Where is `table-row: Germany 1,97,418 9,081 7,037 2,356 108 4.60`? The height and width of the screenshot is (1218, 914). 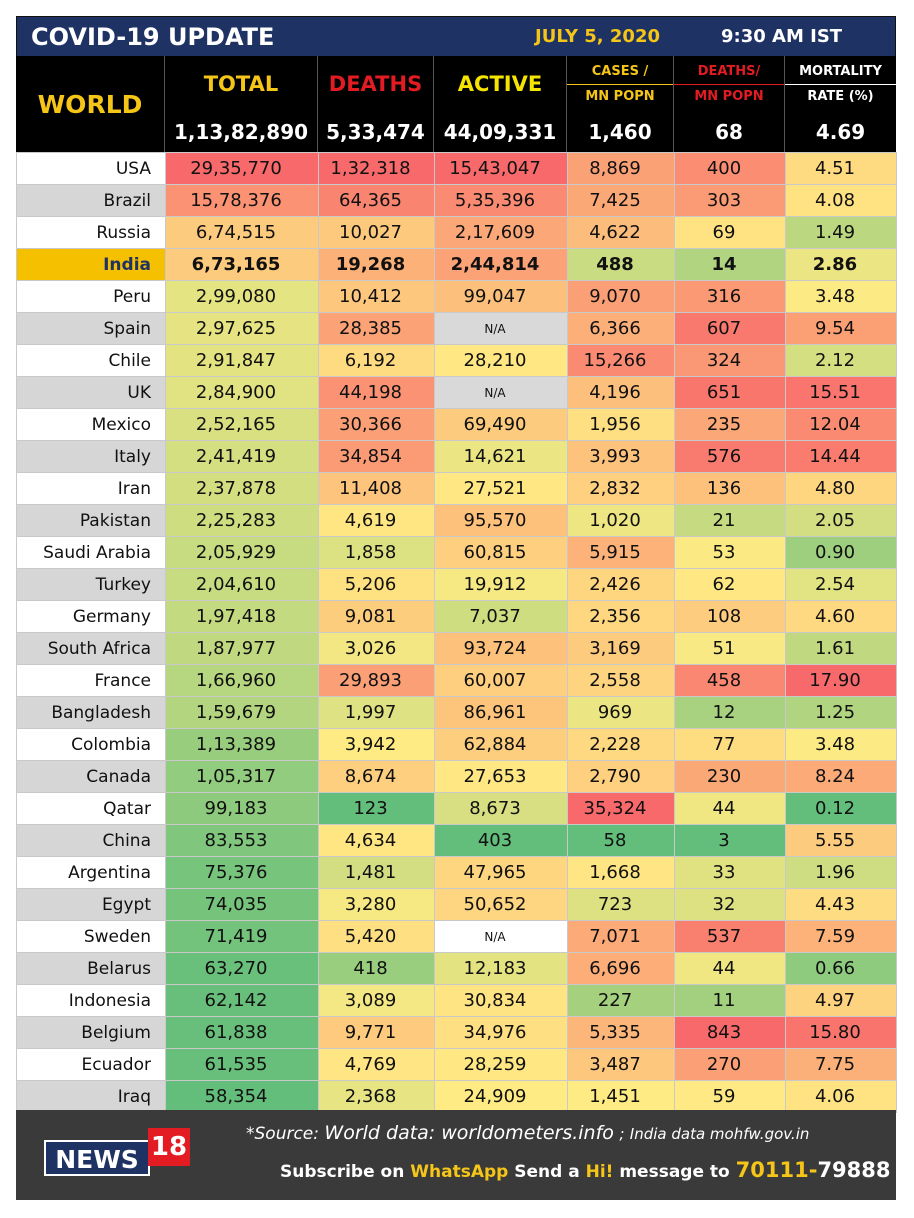
table-row: Germany 1,97,418 9,081 7,037 2,356 108 4.60 is located at coordinates (456, 616).